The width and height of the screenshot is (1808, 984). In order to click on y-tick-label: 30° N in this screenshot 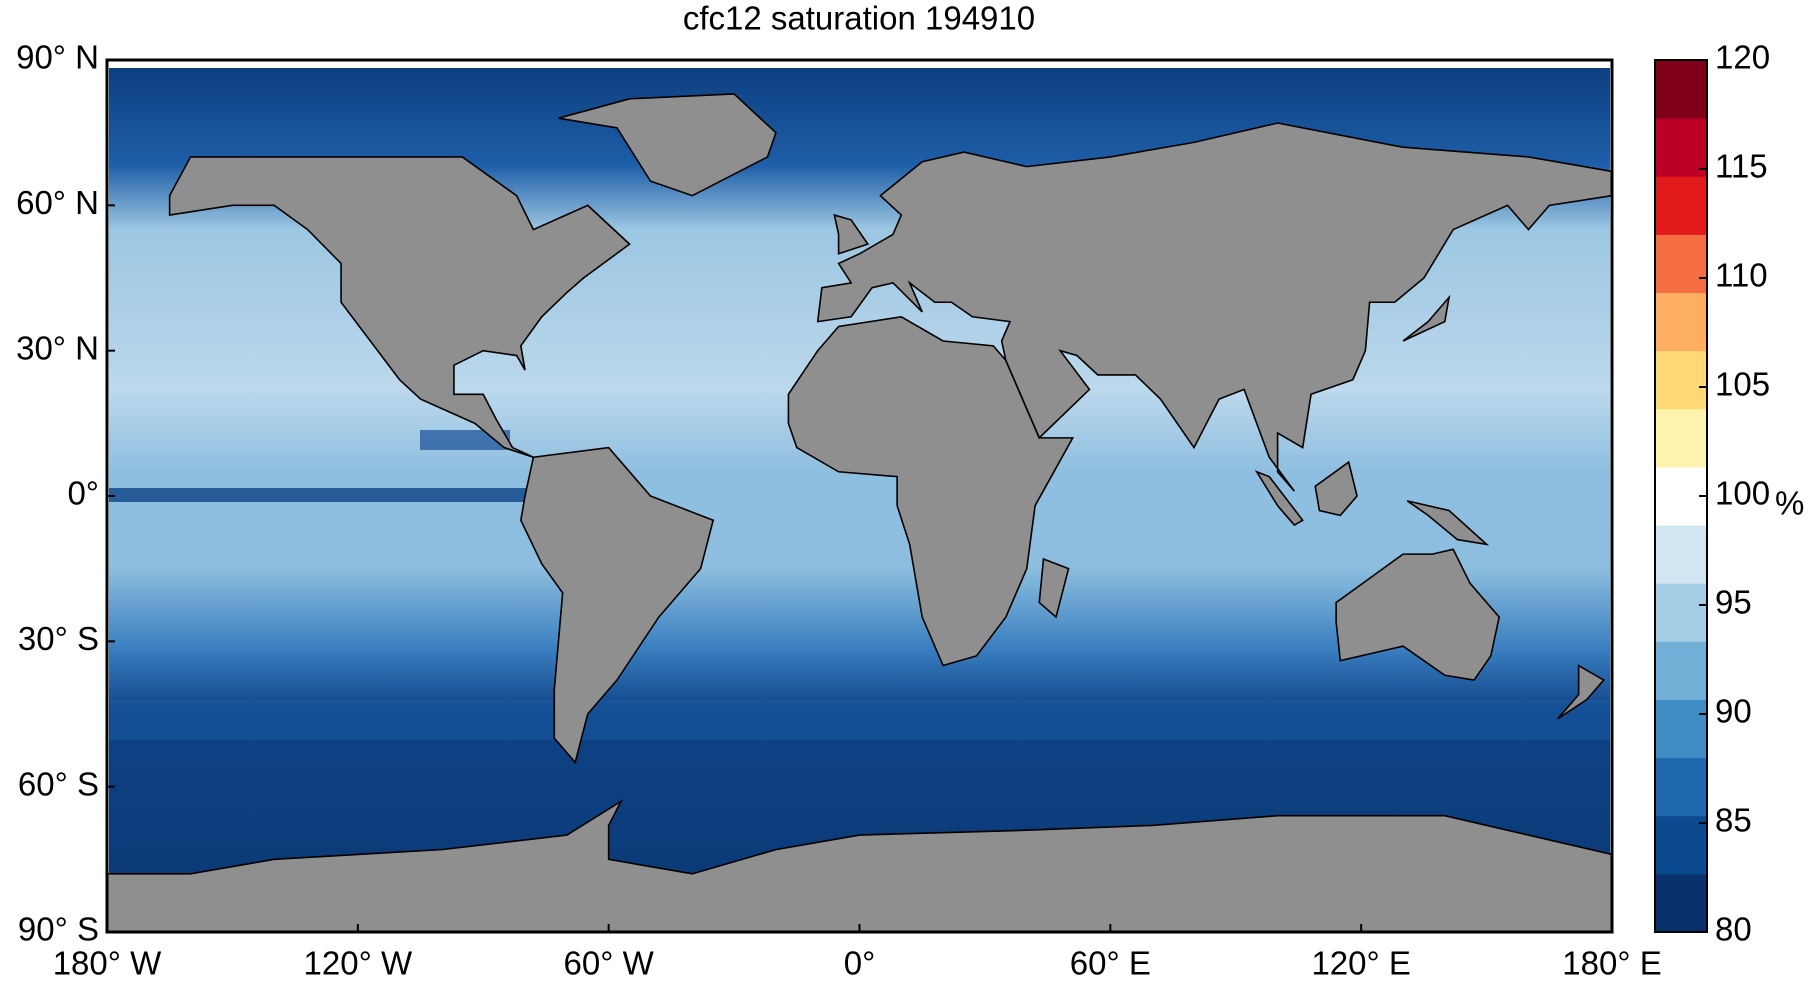, I will do `click(57, 347)`.